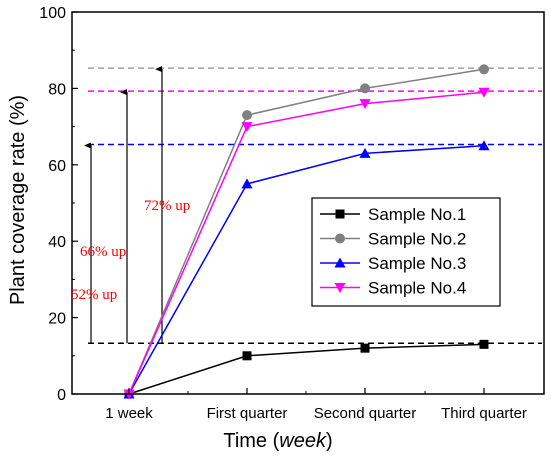 The image size is (550, 460). Describe the element at coordinates (57, 319) in the screenshot. I see `y-tick-label-2: 20` at that location.